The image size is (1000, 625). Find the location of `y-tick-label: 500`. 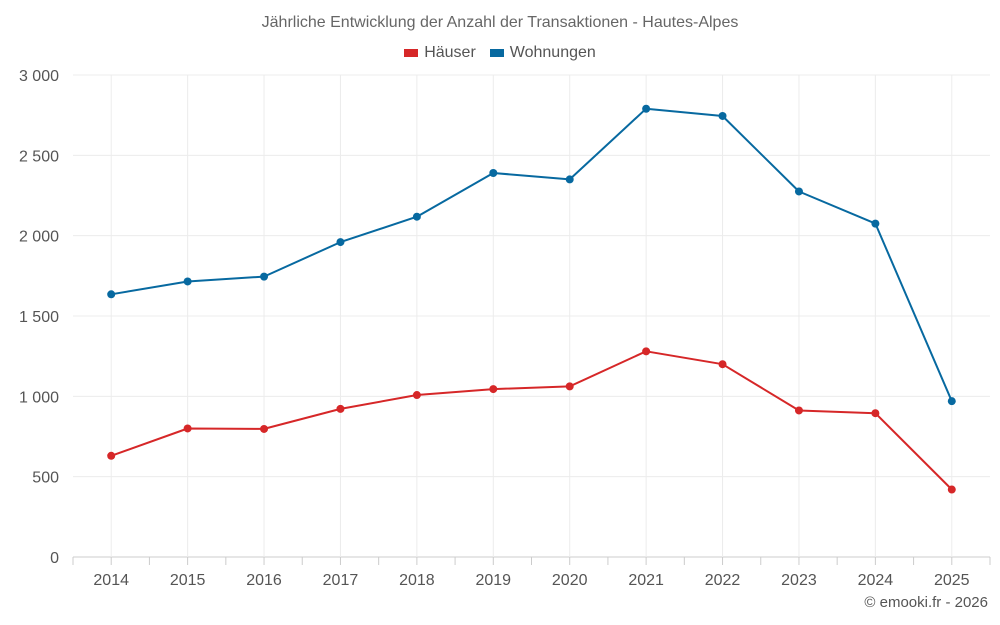

y-tick-label: 500 is located at coordinates (45, 478).